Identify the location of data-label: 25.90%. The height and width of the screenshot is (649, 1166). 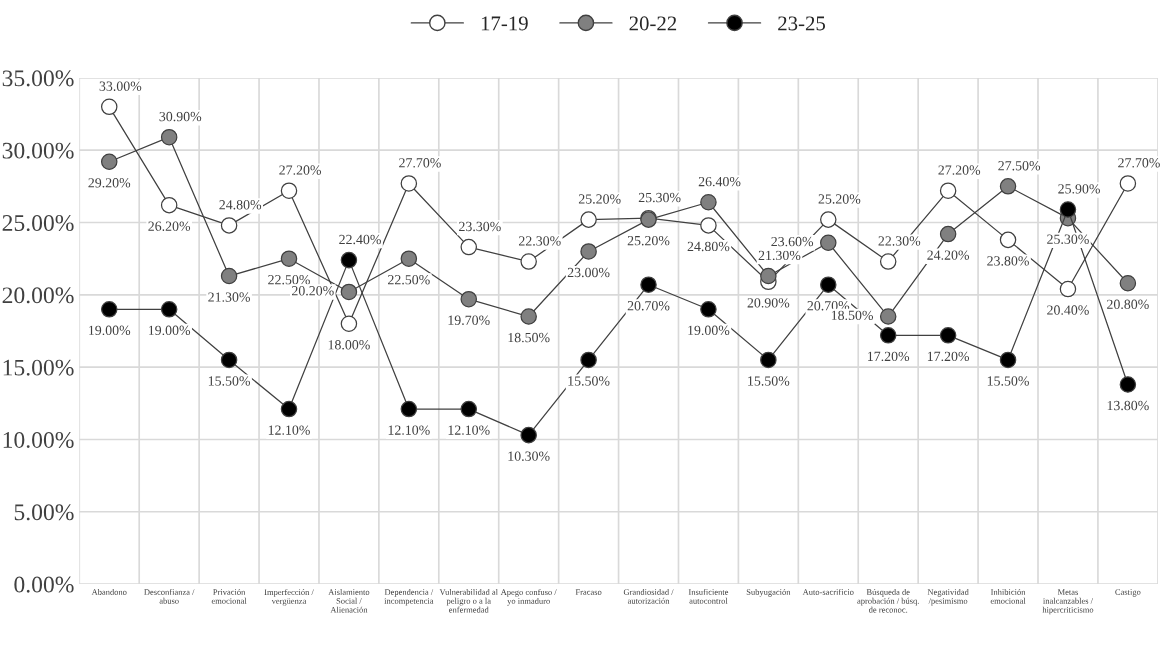
(1079, 189).